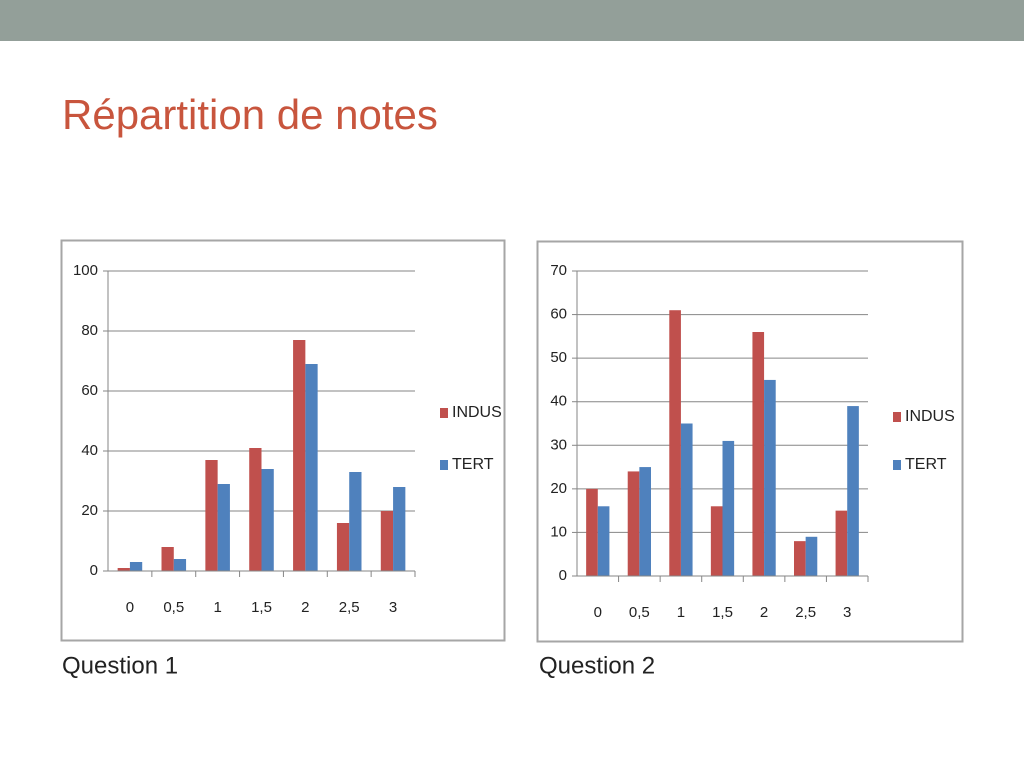 The width and height of the screenshot is (1024, 768). I want to click on chart-caption: Question 1, so click(120, 665).